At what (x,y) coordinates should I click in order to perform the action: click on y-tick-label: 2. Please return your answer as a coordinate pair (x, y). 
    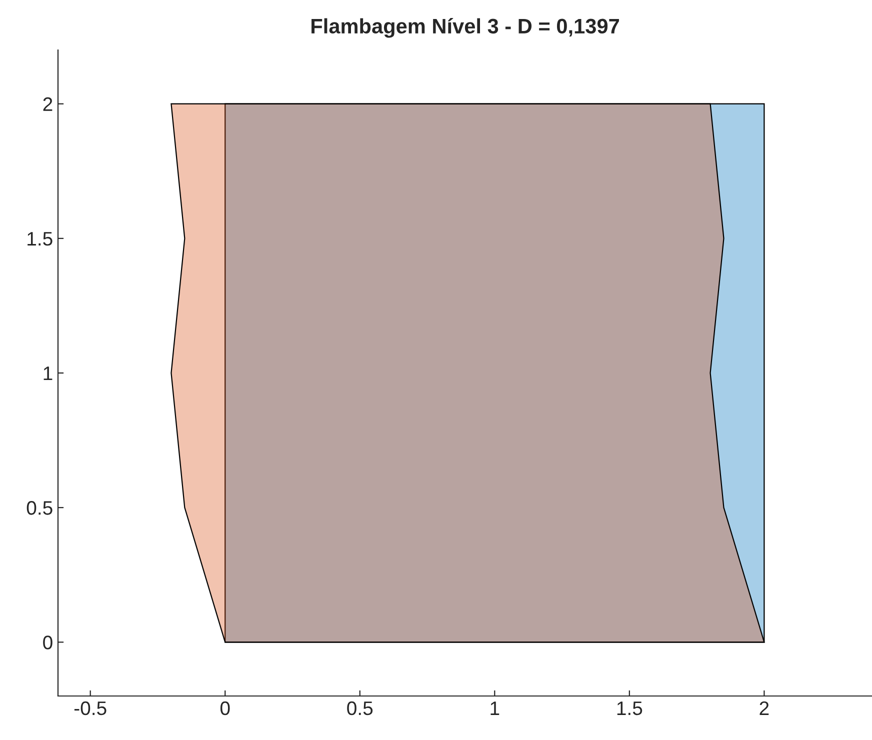
    Looking at the image, I should click on (47, 104).